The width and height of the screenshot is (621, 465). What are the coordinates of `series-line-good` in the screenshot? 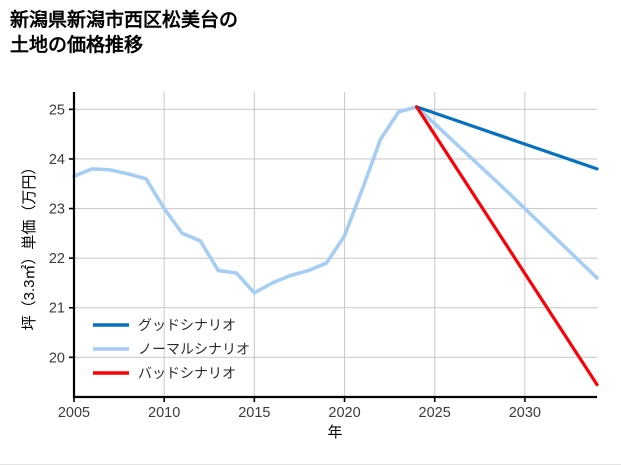 It's located at (507, 138).